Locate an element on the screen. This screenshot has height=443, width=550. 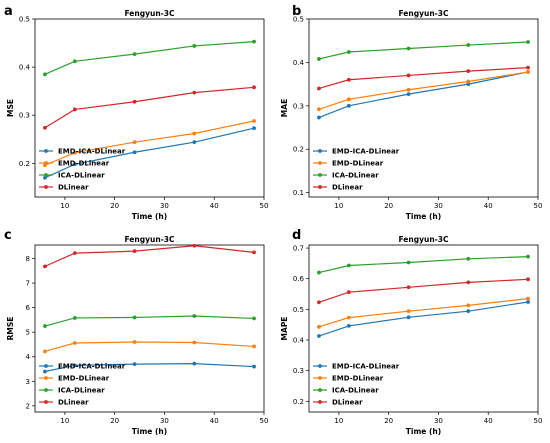
y-tick-label: 0.6 is located at coordinates (299, 279).